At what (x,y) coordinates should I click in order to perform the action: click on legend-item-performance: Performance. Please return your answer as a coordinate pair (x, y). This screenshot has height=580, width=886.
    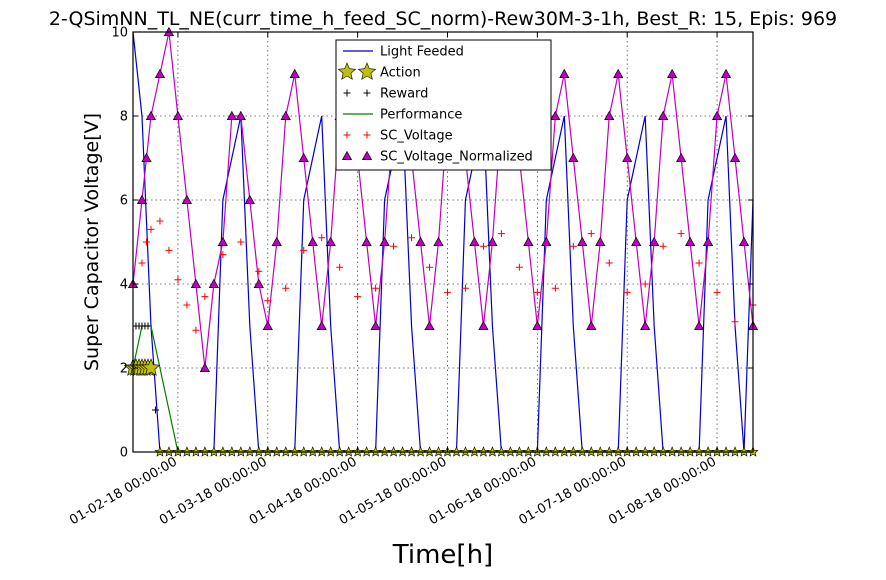
    Looking at the image, I should click on (402, 115).